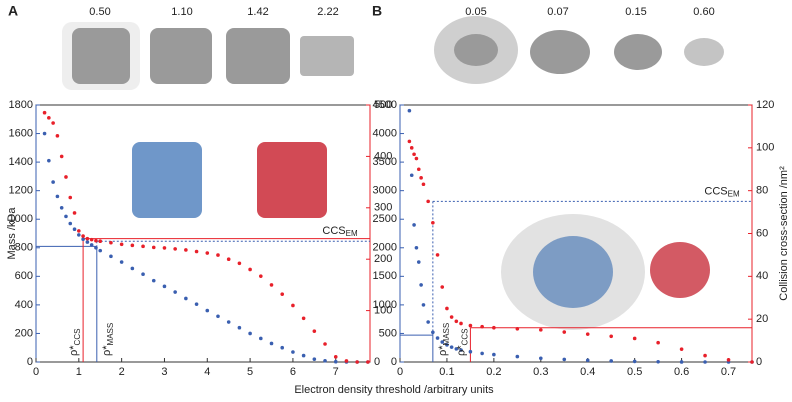 The height and width of the screenshot is (402, 792). What do you see at coordinates (99, 12) in the screenshot?
I see `thumbnail-label: 0.50` at bounding box center [99, 12].